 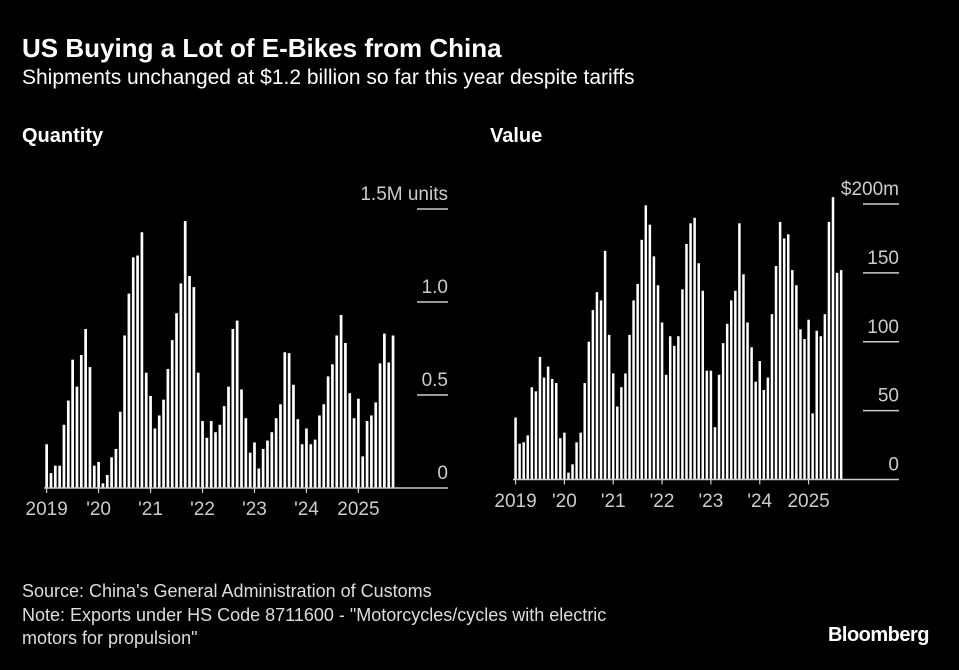 I want to click on quantity-xtick-label: 2025, so click(x=358, y=509).